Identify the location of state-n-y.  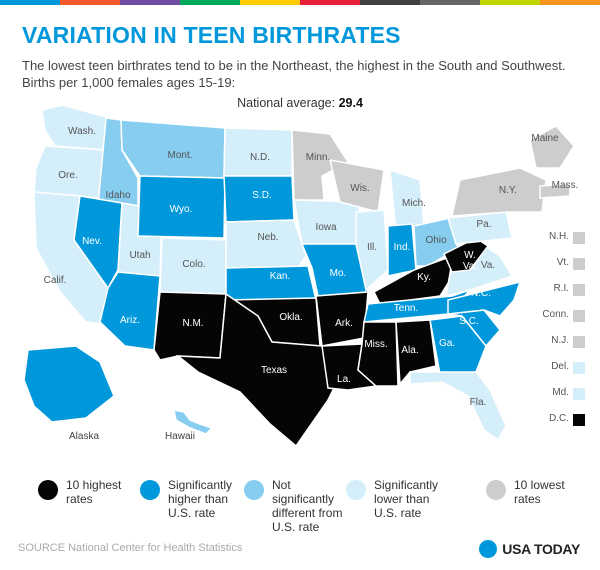
(499, 192).